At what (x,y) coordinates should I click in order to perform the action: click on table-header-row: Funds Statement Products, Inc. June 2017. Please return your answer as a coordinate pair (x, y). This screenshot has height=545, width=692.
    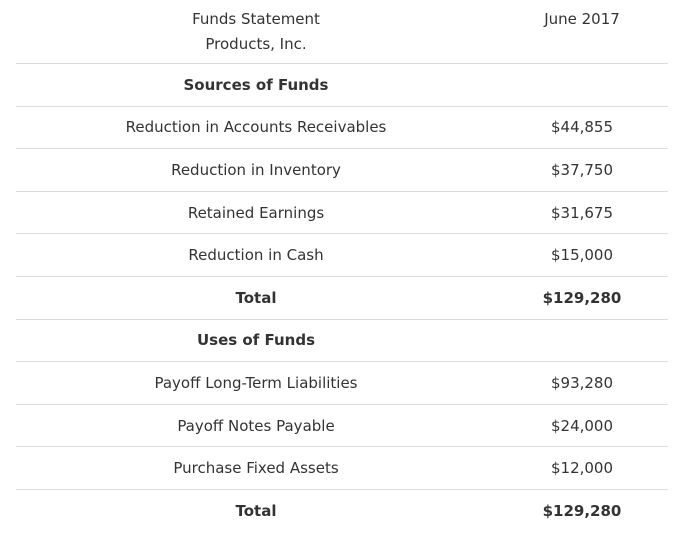
    Looking at the image, I should click on (342, 32).